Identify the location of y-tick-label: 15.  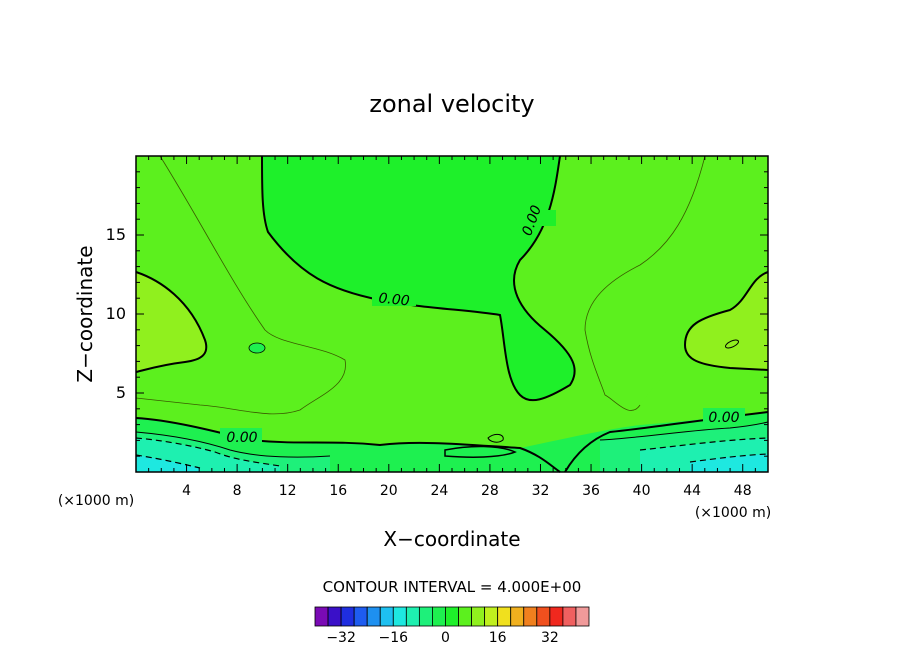
(116, 234).